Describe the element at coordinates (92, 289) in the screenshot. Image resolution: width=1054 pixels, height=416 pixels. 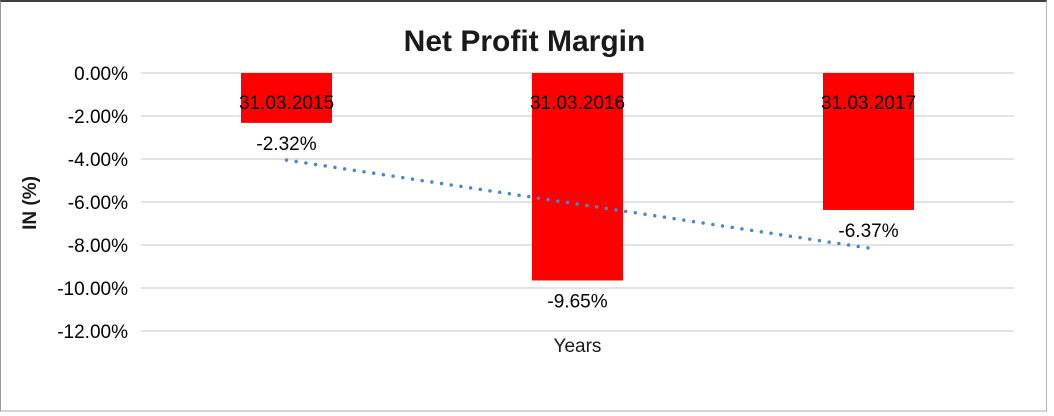
I see `y-tick-label: -10.00%` at that location.